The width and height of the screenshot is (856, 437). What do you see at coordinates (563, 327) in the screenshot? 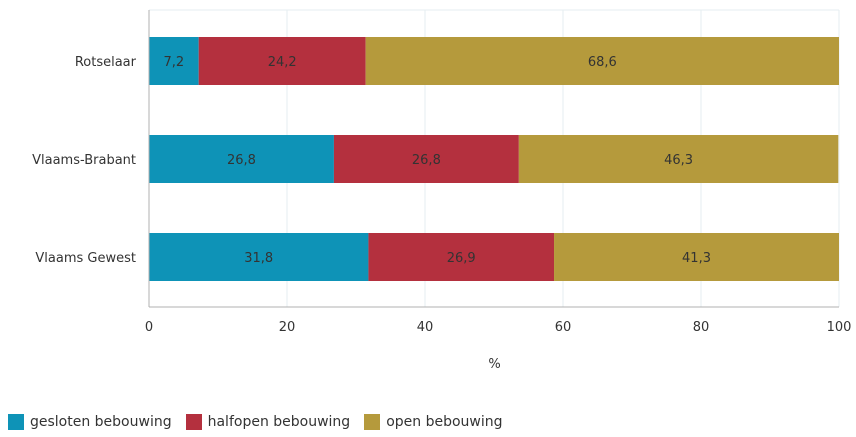
I see `x-tick-label: 60` at bounding box center [563, 327].